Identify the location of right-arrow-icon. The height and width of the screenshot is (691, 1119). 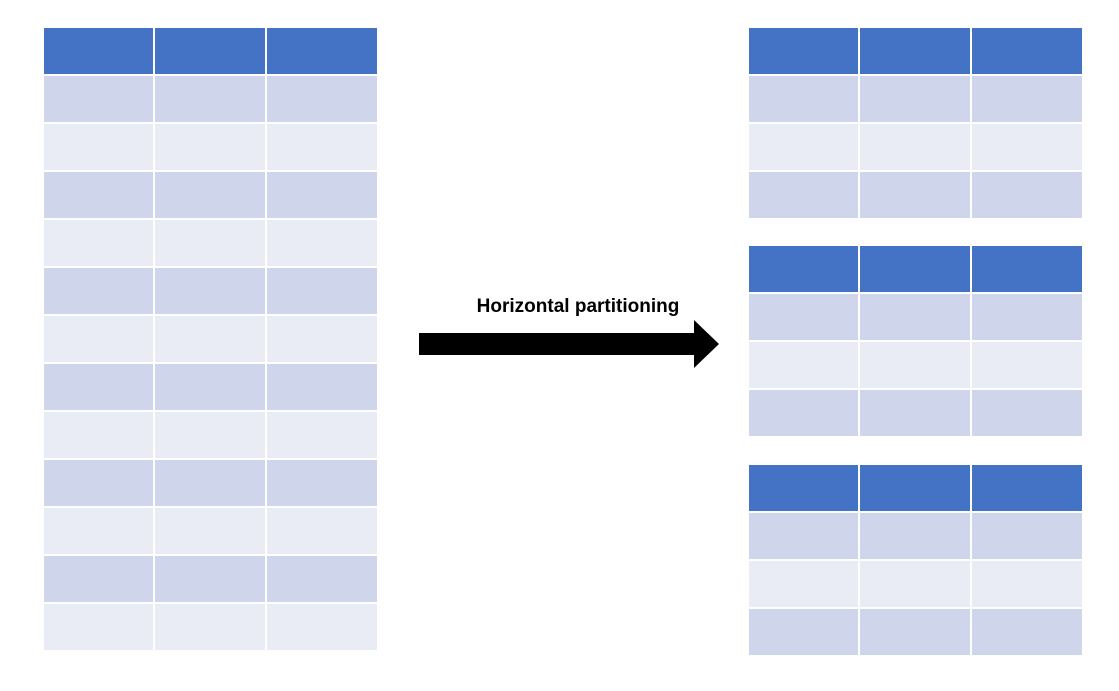
(569, 344).